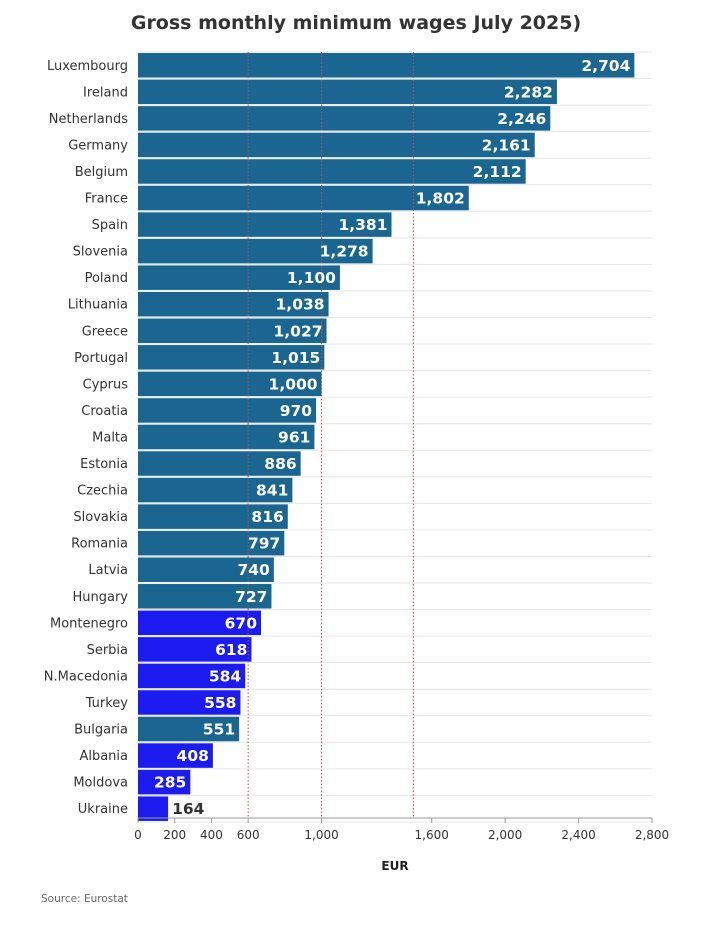  I want to click on category-label: Latvia, so click(108, 570).